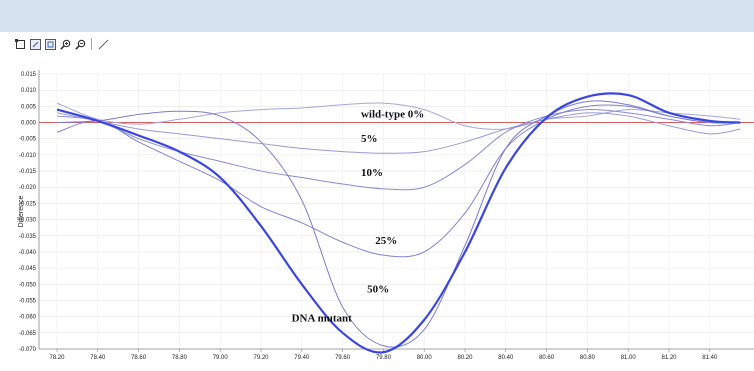  Describe the element at coordinates (80, 44) in the screenshot. I see `zoom-out-icon` at that location.